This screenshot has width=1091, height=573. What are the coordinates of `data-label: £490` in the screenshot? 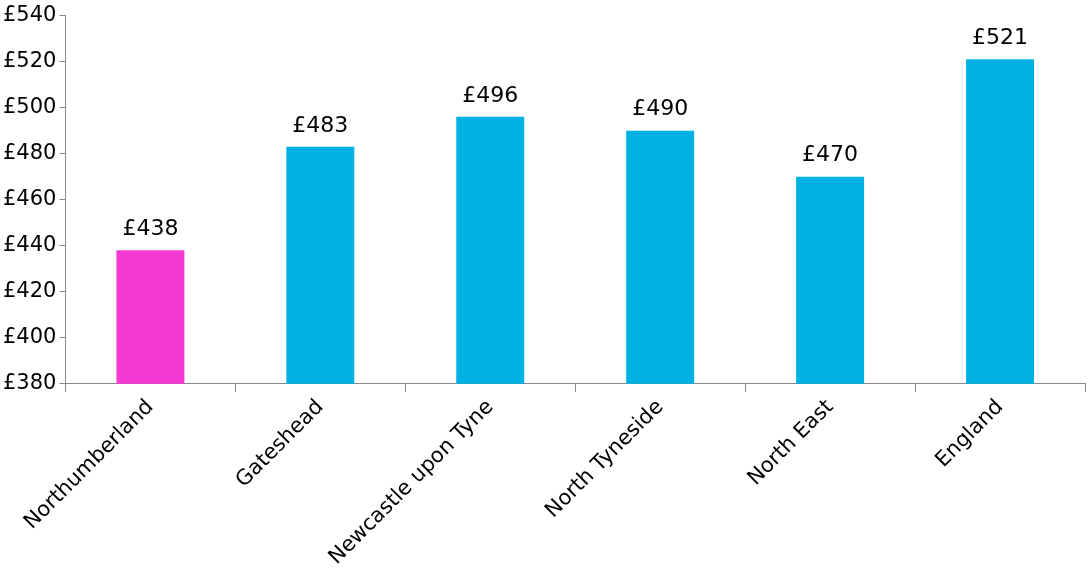 It's located at (660, 108).